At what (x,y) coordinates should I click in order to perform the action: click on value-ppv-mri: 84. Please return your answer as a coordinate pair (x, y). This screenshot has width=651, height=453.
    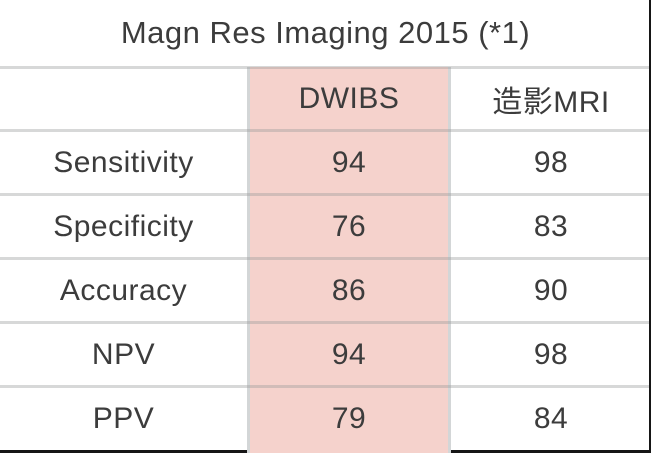
    Looking at the image, I should click on (551, 417).